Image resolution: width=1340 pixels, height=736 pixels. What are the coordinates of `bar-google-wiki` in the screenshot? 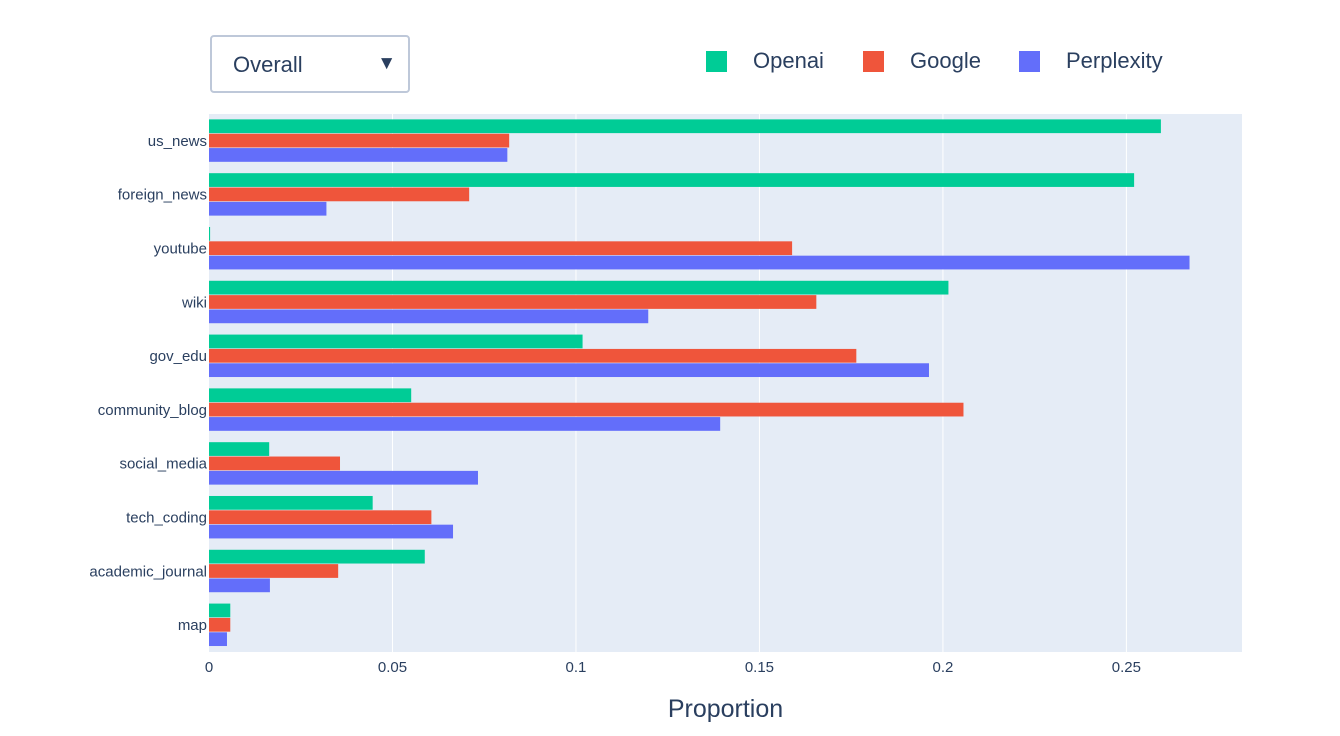 It's located at (513, 302).